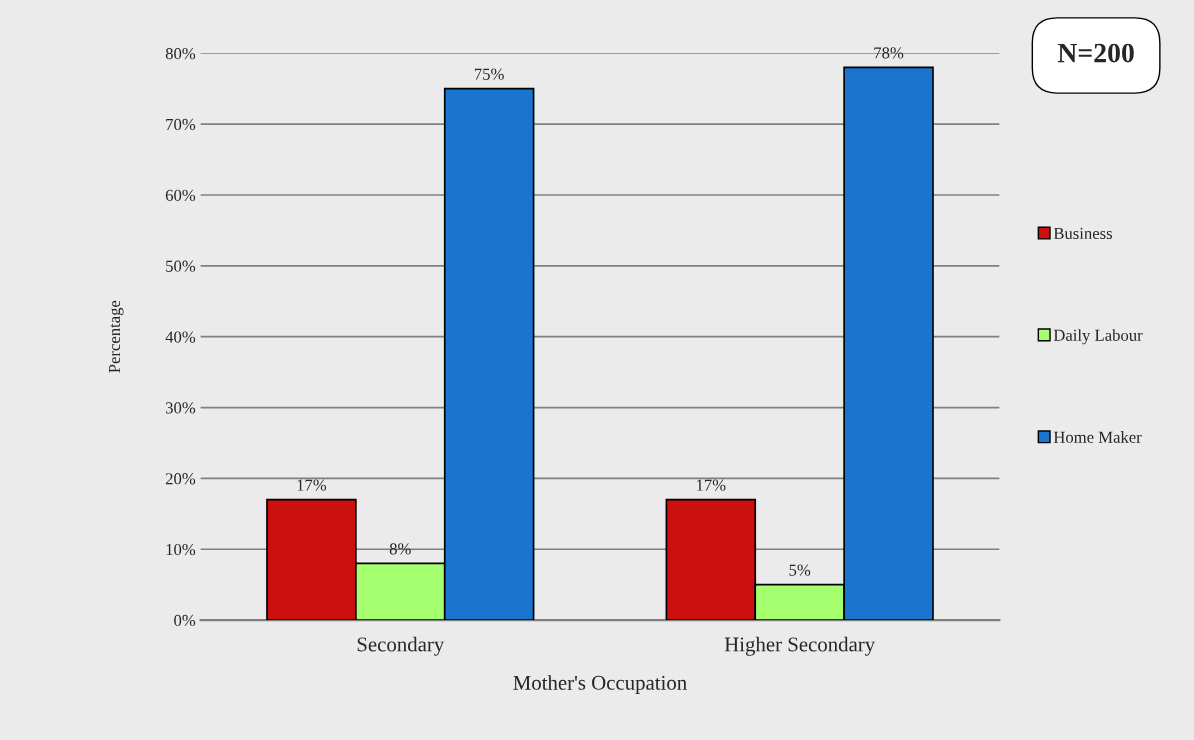 This screenshot has width=1194, height=740. I want to click on y-axis-title: Percentage, so click(116, 336).